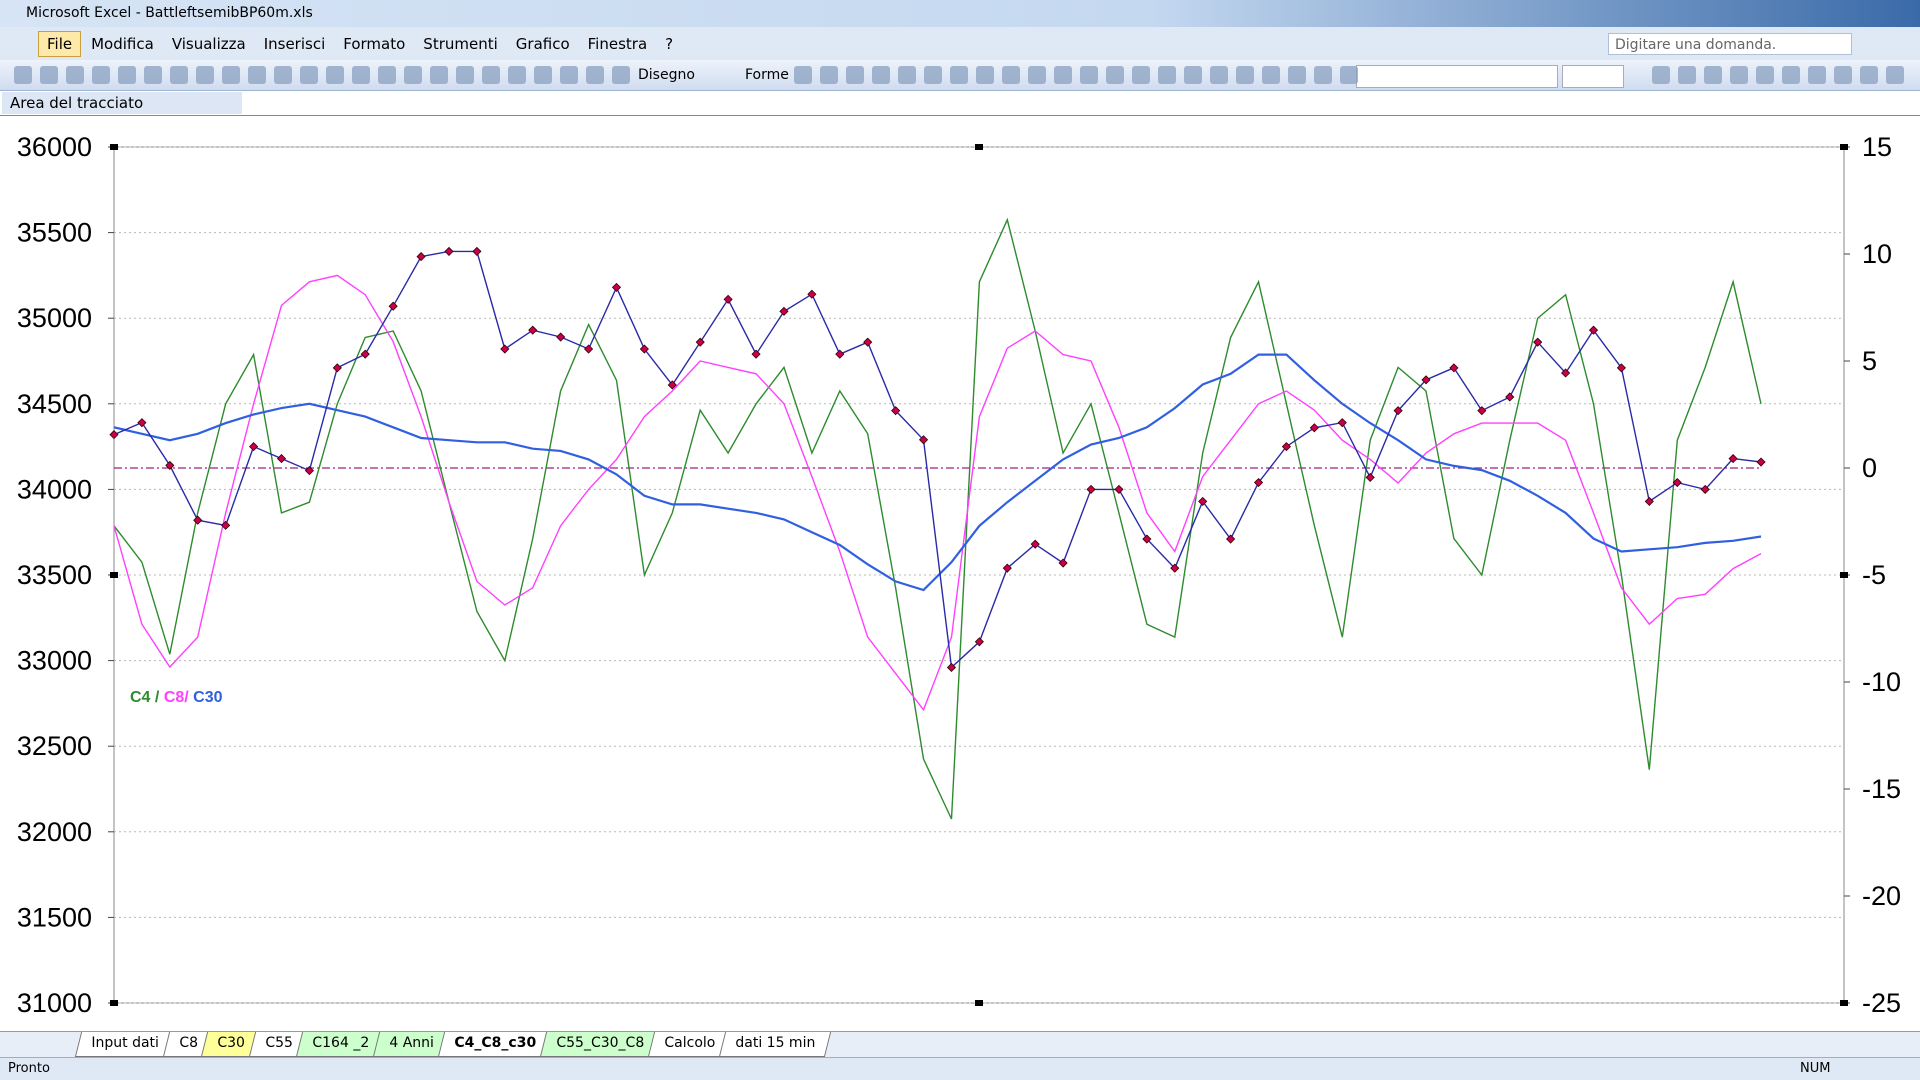  What do you see at coordinates (666, 75) in the screenshot?
I see `drawing-button: Disegno` at bounding box center [666, 75].